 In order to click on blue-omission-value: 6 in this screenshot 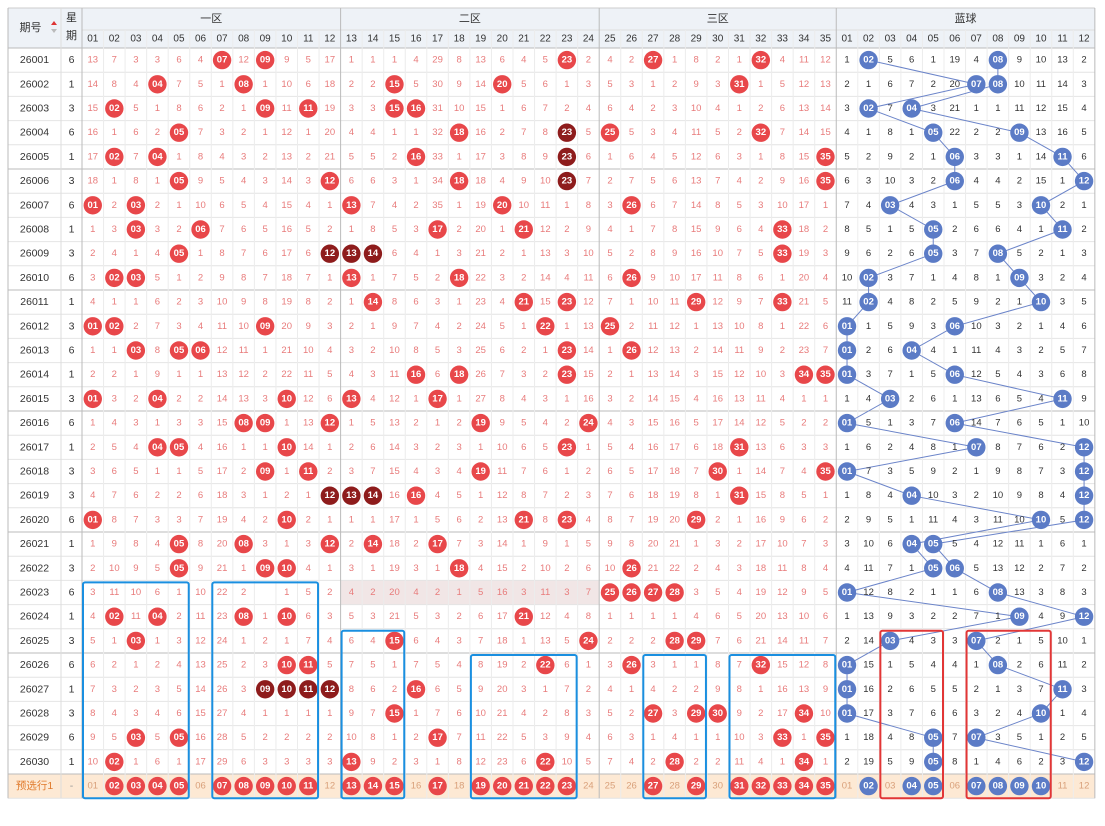, I will do `click(868, 253)`.